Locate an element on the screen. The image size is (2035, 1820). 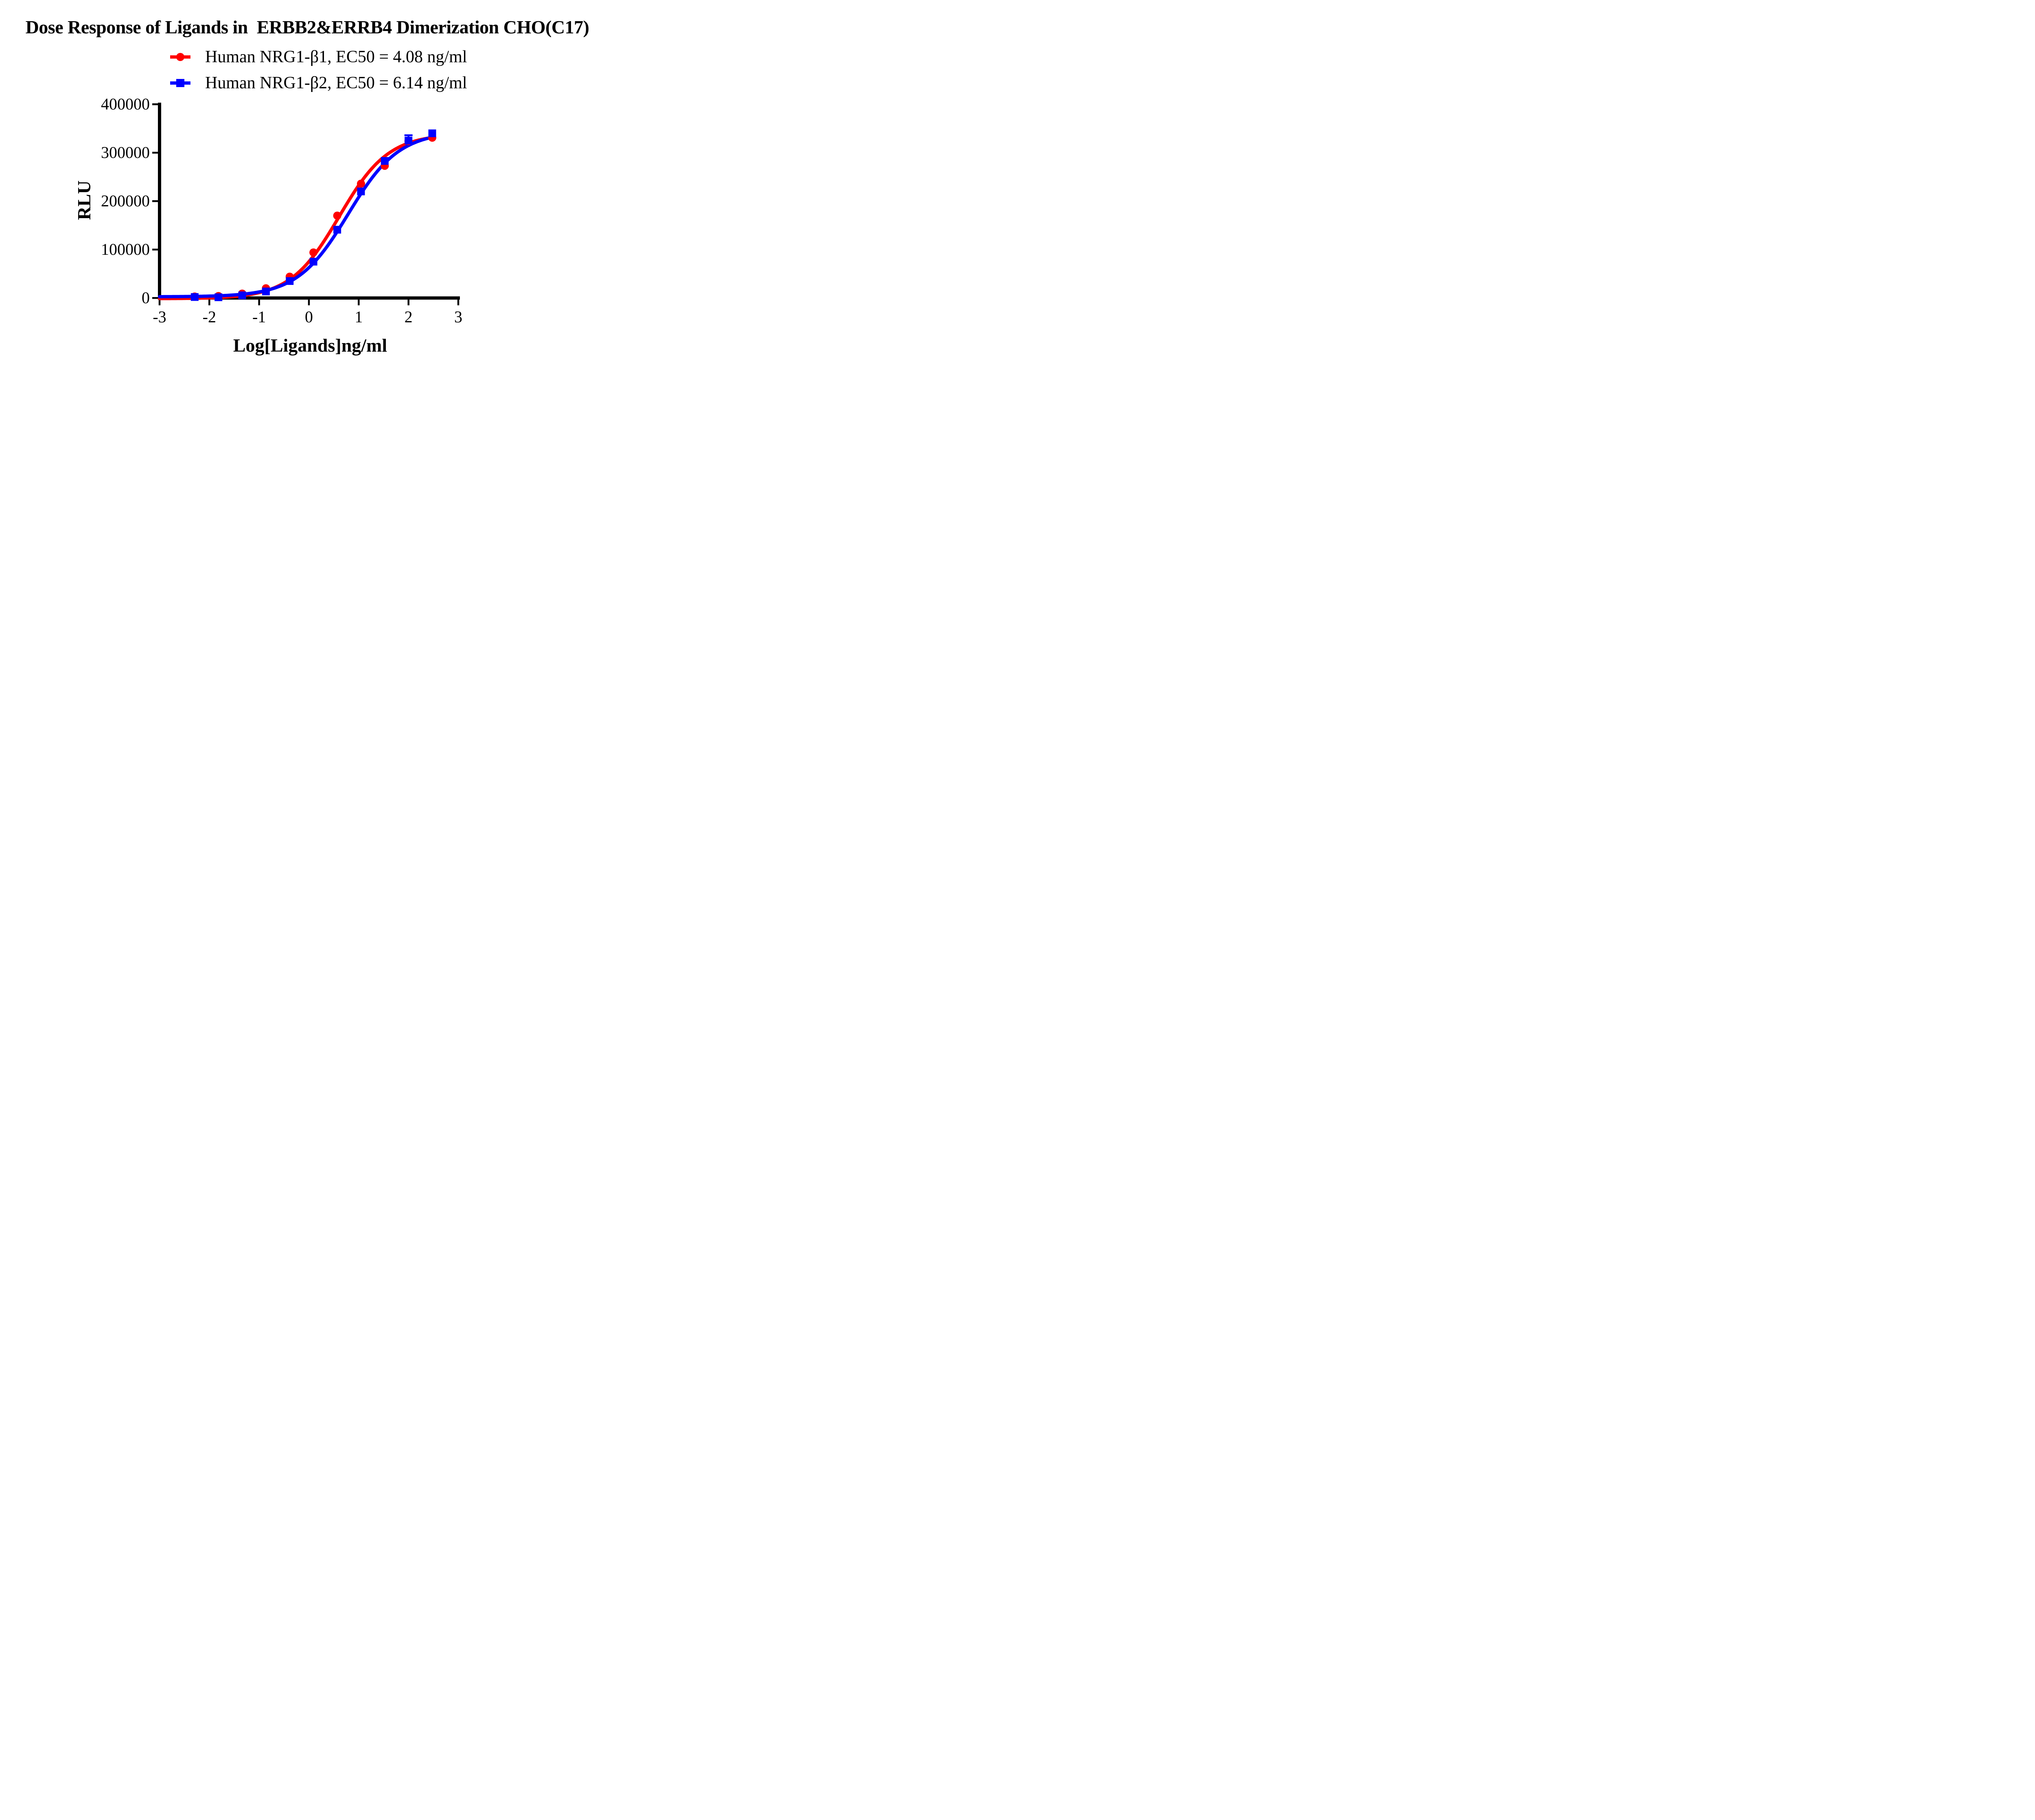
x-tick-label: 0 is located at coordinates (309, 317).